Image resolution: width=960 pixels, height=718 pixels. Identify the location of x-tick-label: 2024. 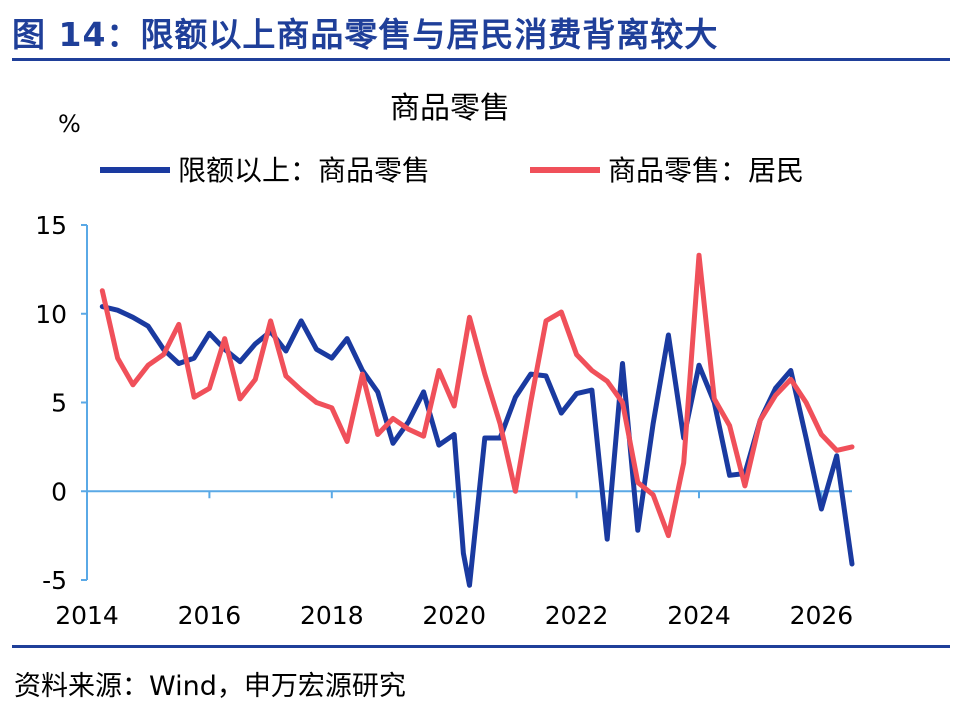
(699, 615).